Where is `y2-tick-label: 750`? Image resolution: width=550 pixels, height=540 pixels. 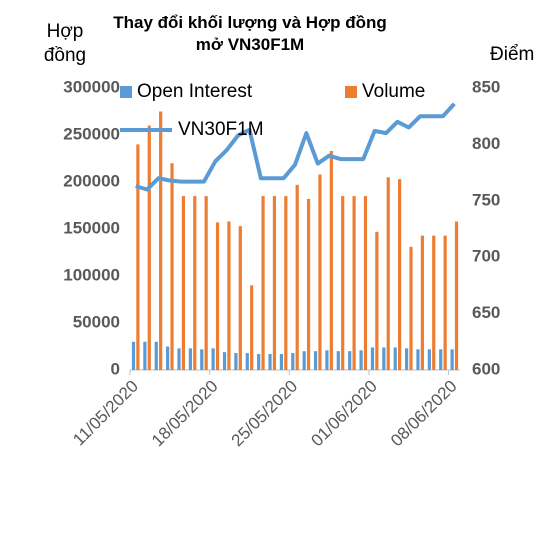 y2-tick-label: 750 is located at coordinates (486, 199).